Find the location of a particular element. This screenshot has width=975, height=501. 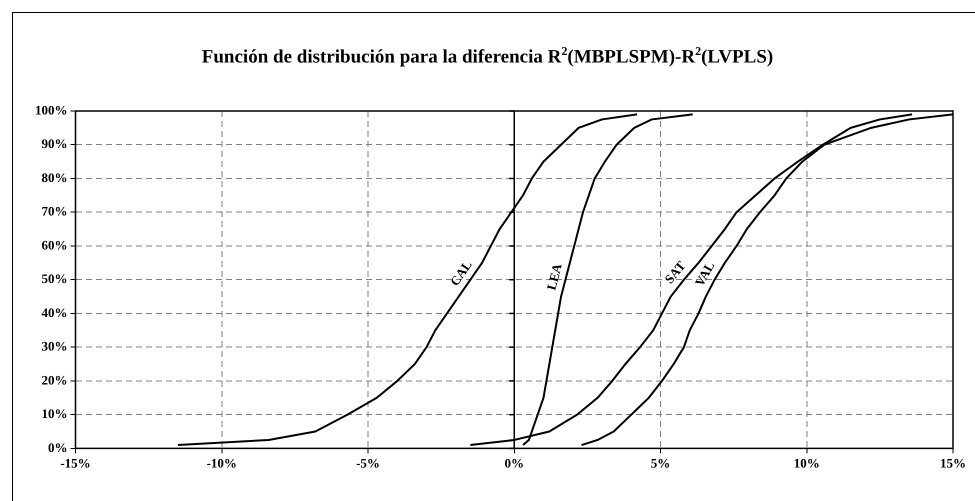

y-tick-label: 80% is located at coordinates (55, 177).